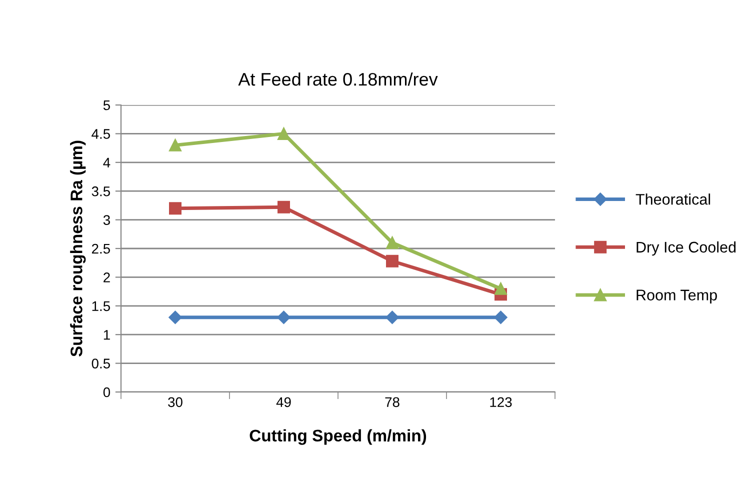 The width and height of the screenshot is (750, 493). Describe the element at coordinates (107, 277) in the screenshot. I see `y-tick-label: 2` at that location.